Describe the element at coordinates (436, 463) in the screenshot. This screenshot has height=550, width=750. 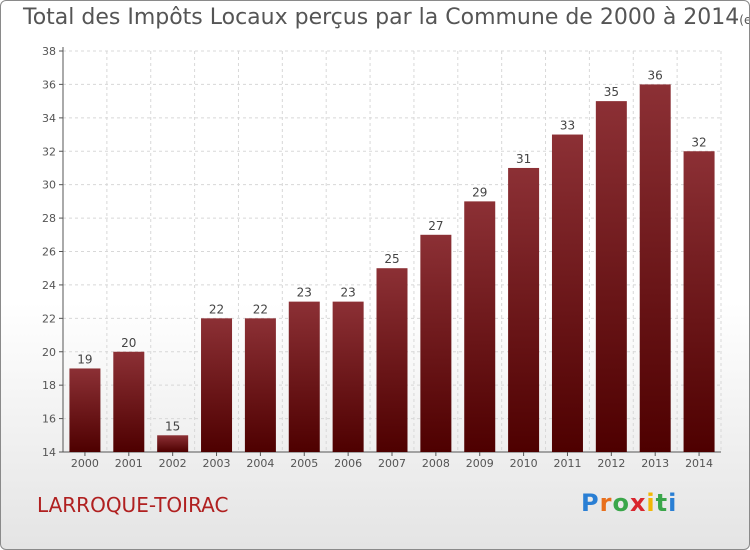
I see `x-tick-label: 2008` at that location.